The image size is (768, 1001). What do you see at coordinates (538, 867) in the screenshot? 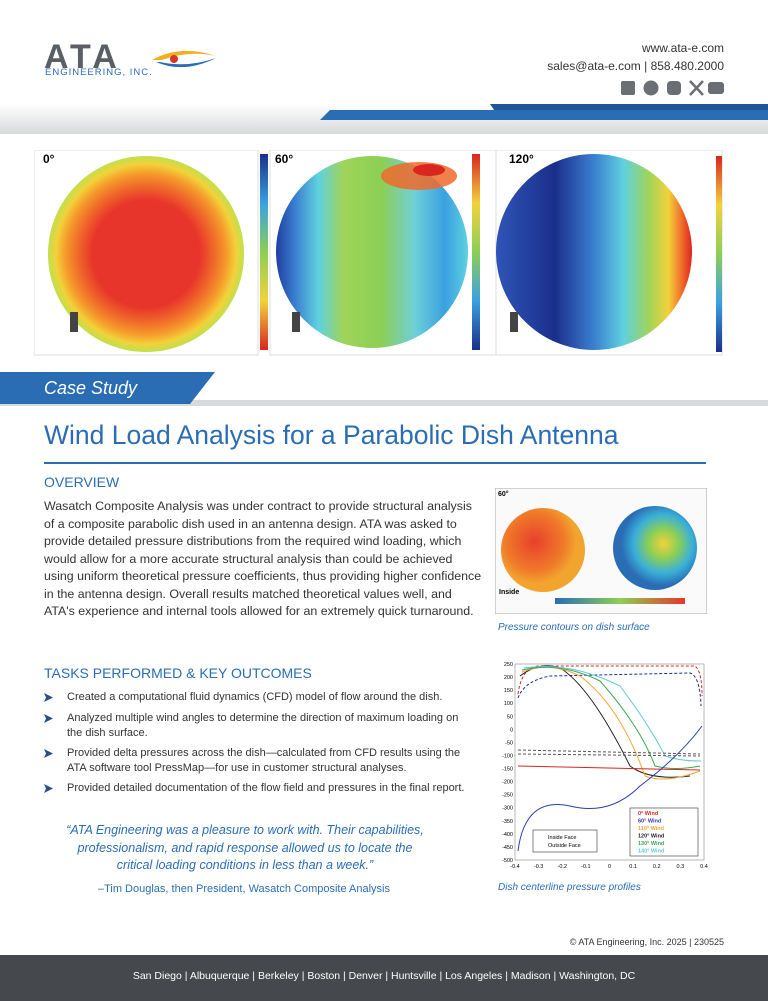
I see `x-tick-label: -0.3` at bounding box center [538, 867].